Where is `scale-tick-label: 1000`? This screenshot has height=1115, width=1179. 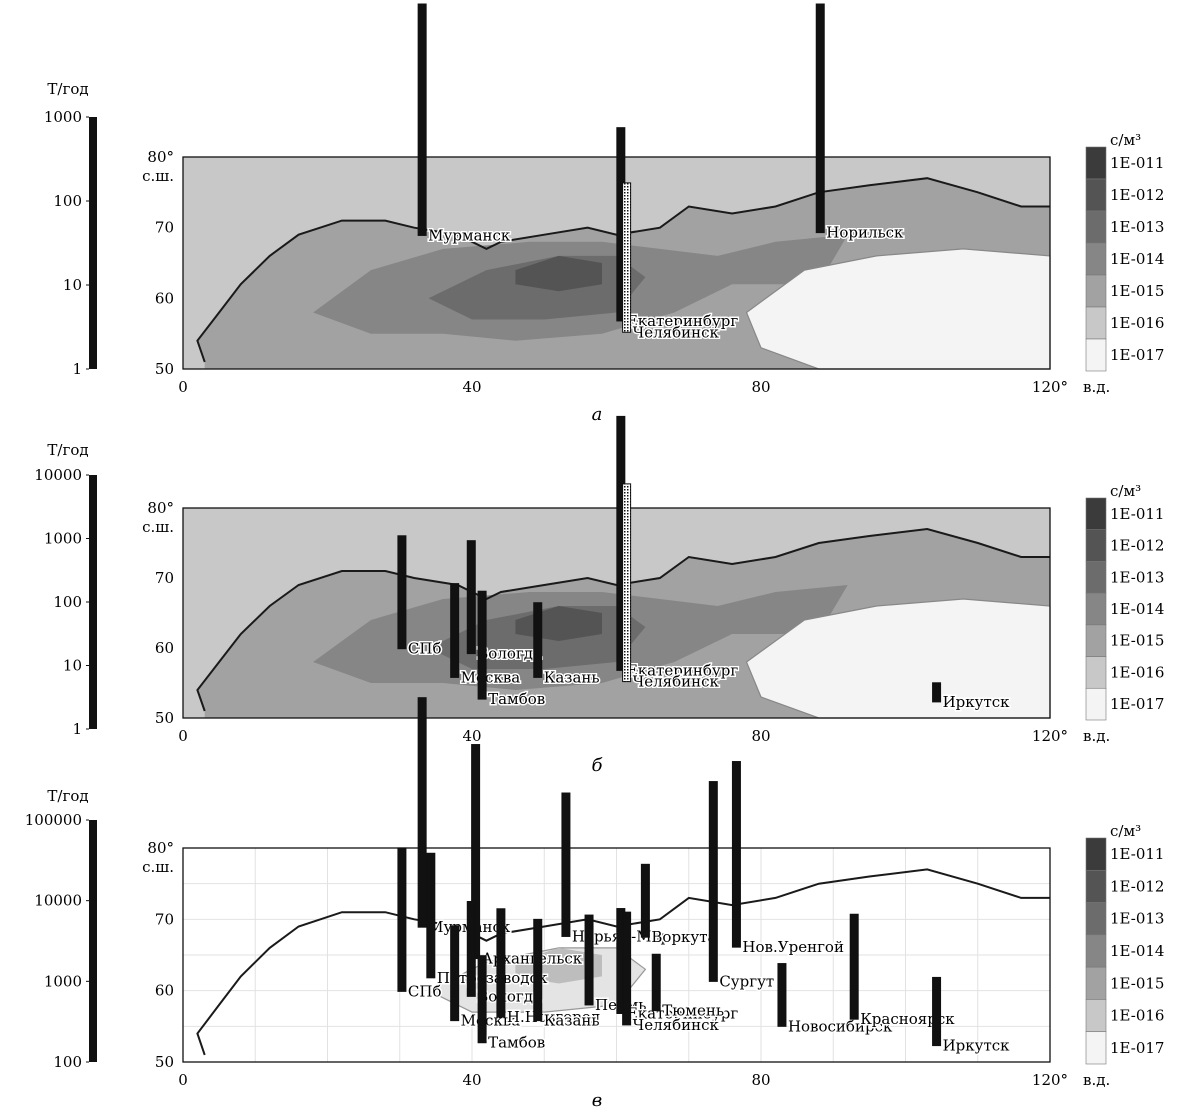 scale-tick-label: 1000 is located at coordinates (63, 539).